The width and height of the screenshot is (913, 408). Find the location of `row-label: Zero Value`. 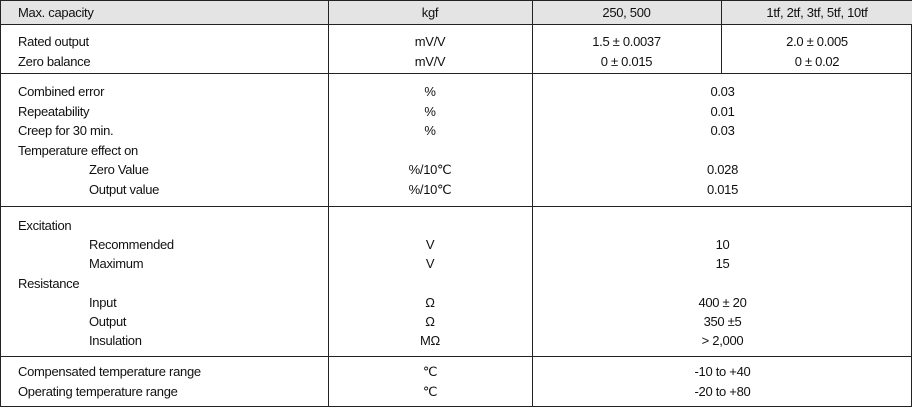

row-label: Zero Value is located at coordinates (119, 170).